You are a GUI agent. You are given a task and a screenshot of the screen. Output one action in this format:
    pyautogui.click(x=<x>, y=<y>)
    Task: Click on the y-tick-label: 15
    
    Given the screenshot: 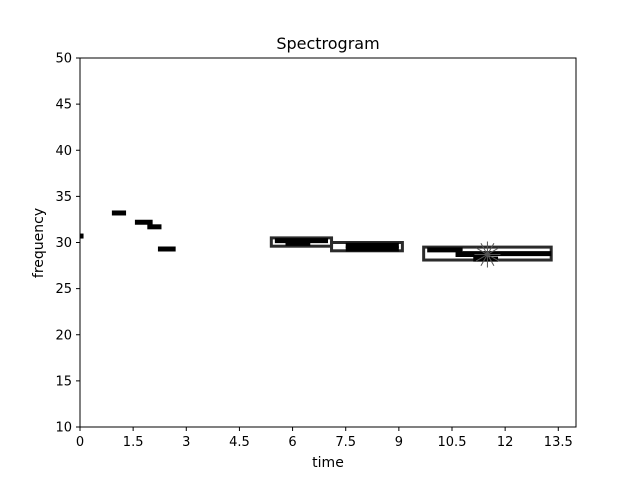 What is the action you would take?
    pyautogui.click(x=63, y=381)
    